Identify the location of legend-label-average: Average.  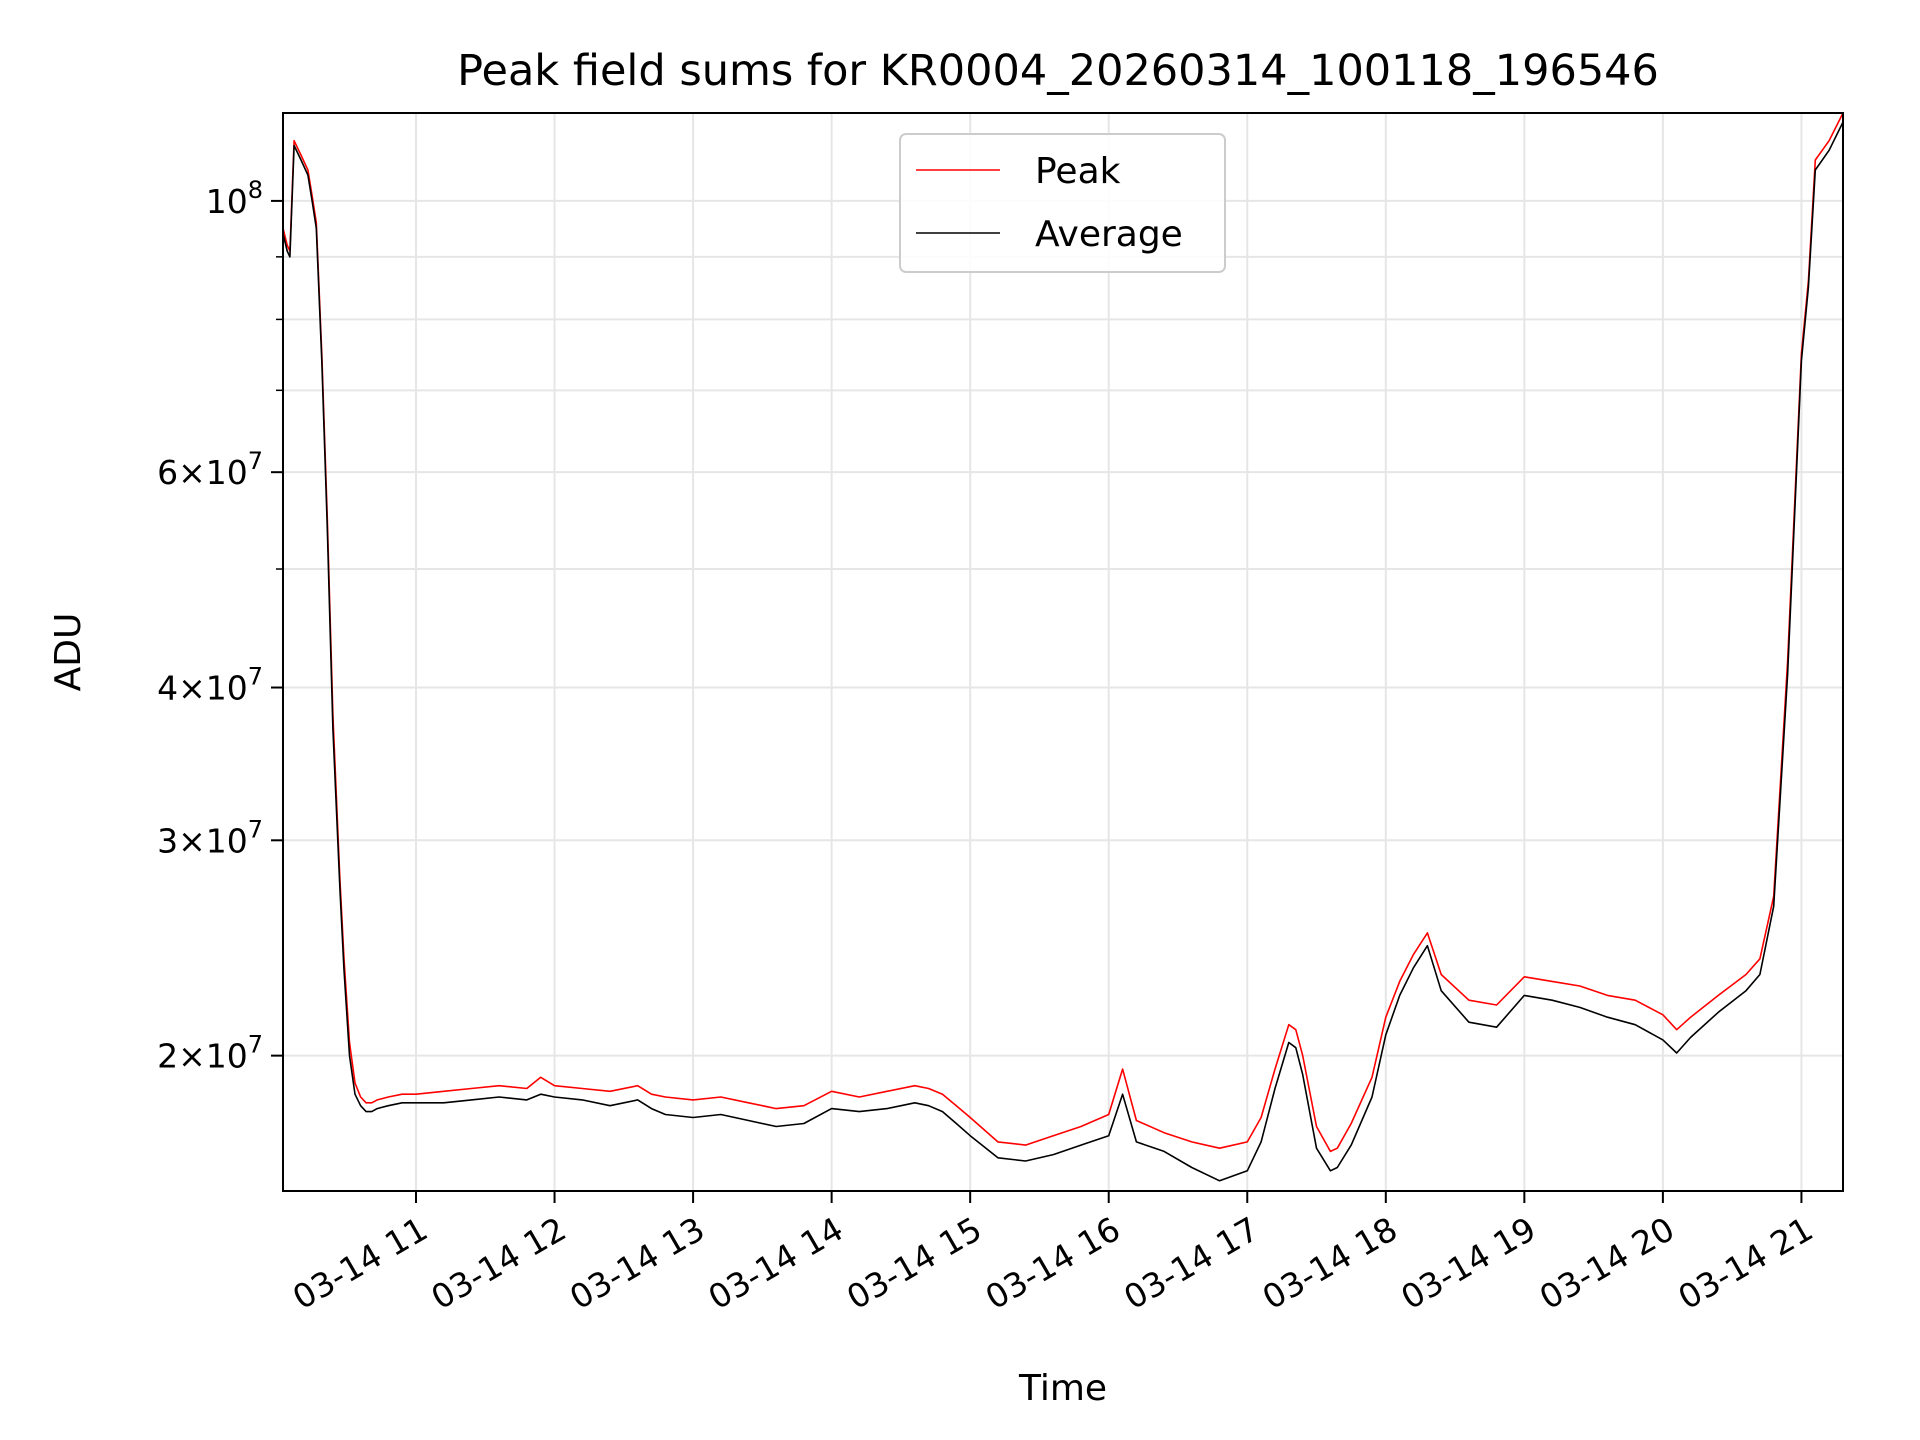
(1109, 234).